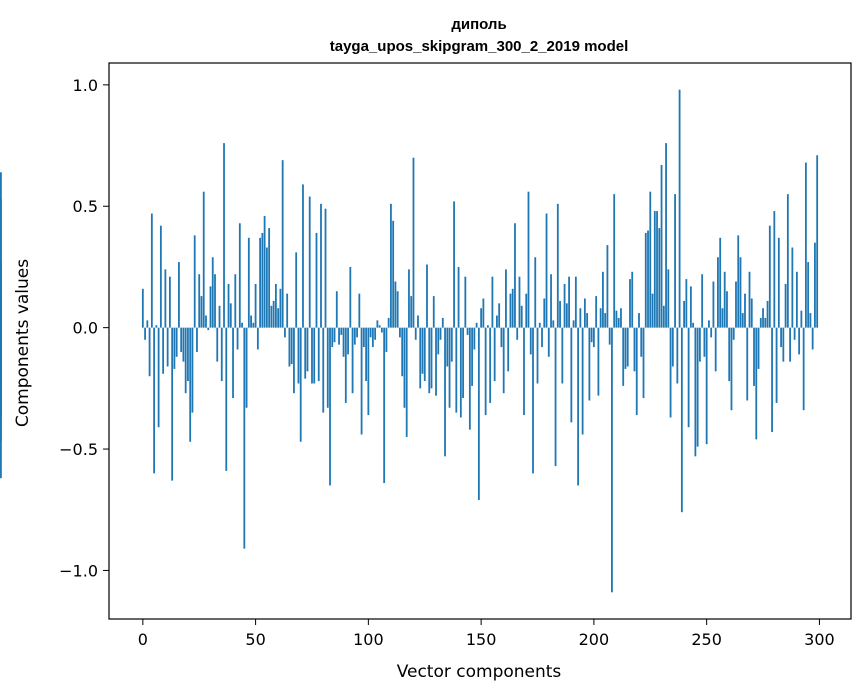 Image resolution: width=867 pixels, height=696 pixels. Describe the element at coordinates (255, 639) in the screenshot. I see `x-tick-label: 50` at that location.